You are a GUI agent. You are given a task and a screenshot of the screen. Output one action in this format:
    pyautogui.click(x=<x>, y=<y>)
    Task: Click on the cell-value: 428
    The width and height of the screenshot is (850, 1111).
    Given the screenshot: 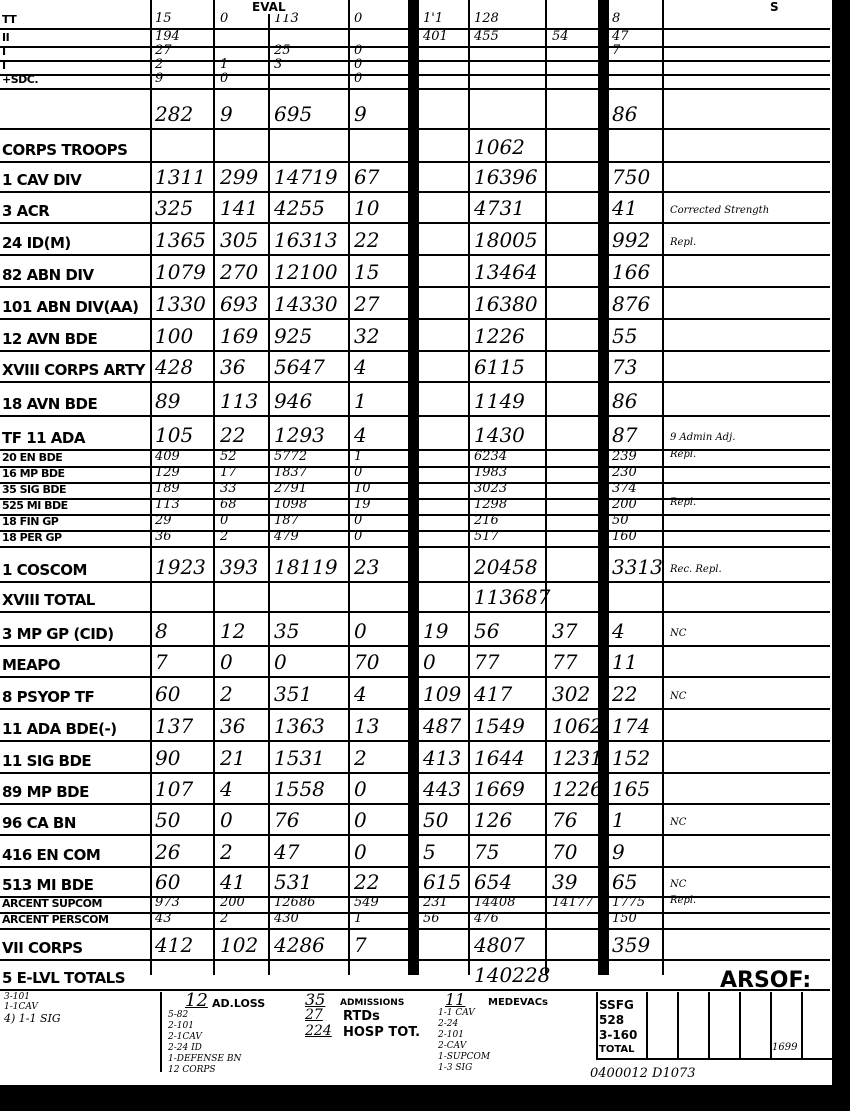 What is the action you would take?
    pyautogui.click(x=174, y=367)
    